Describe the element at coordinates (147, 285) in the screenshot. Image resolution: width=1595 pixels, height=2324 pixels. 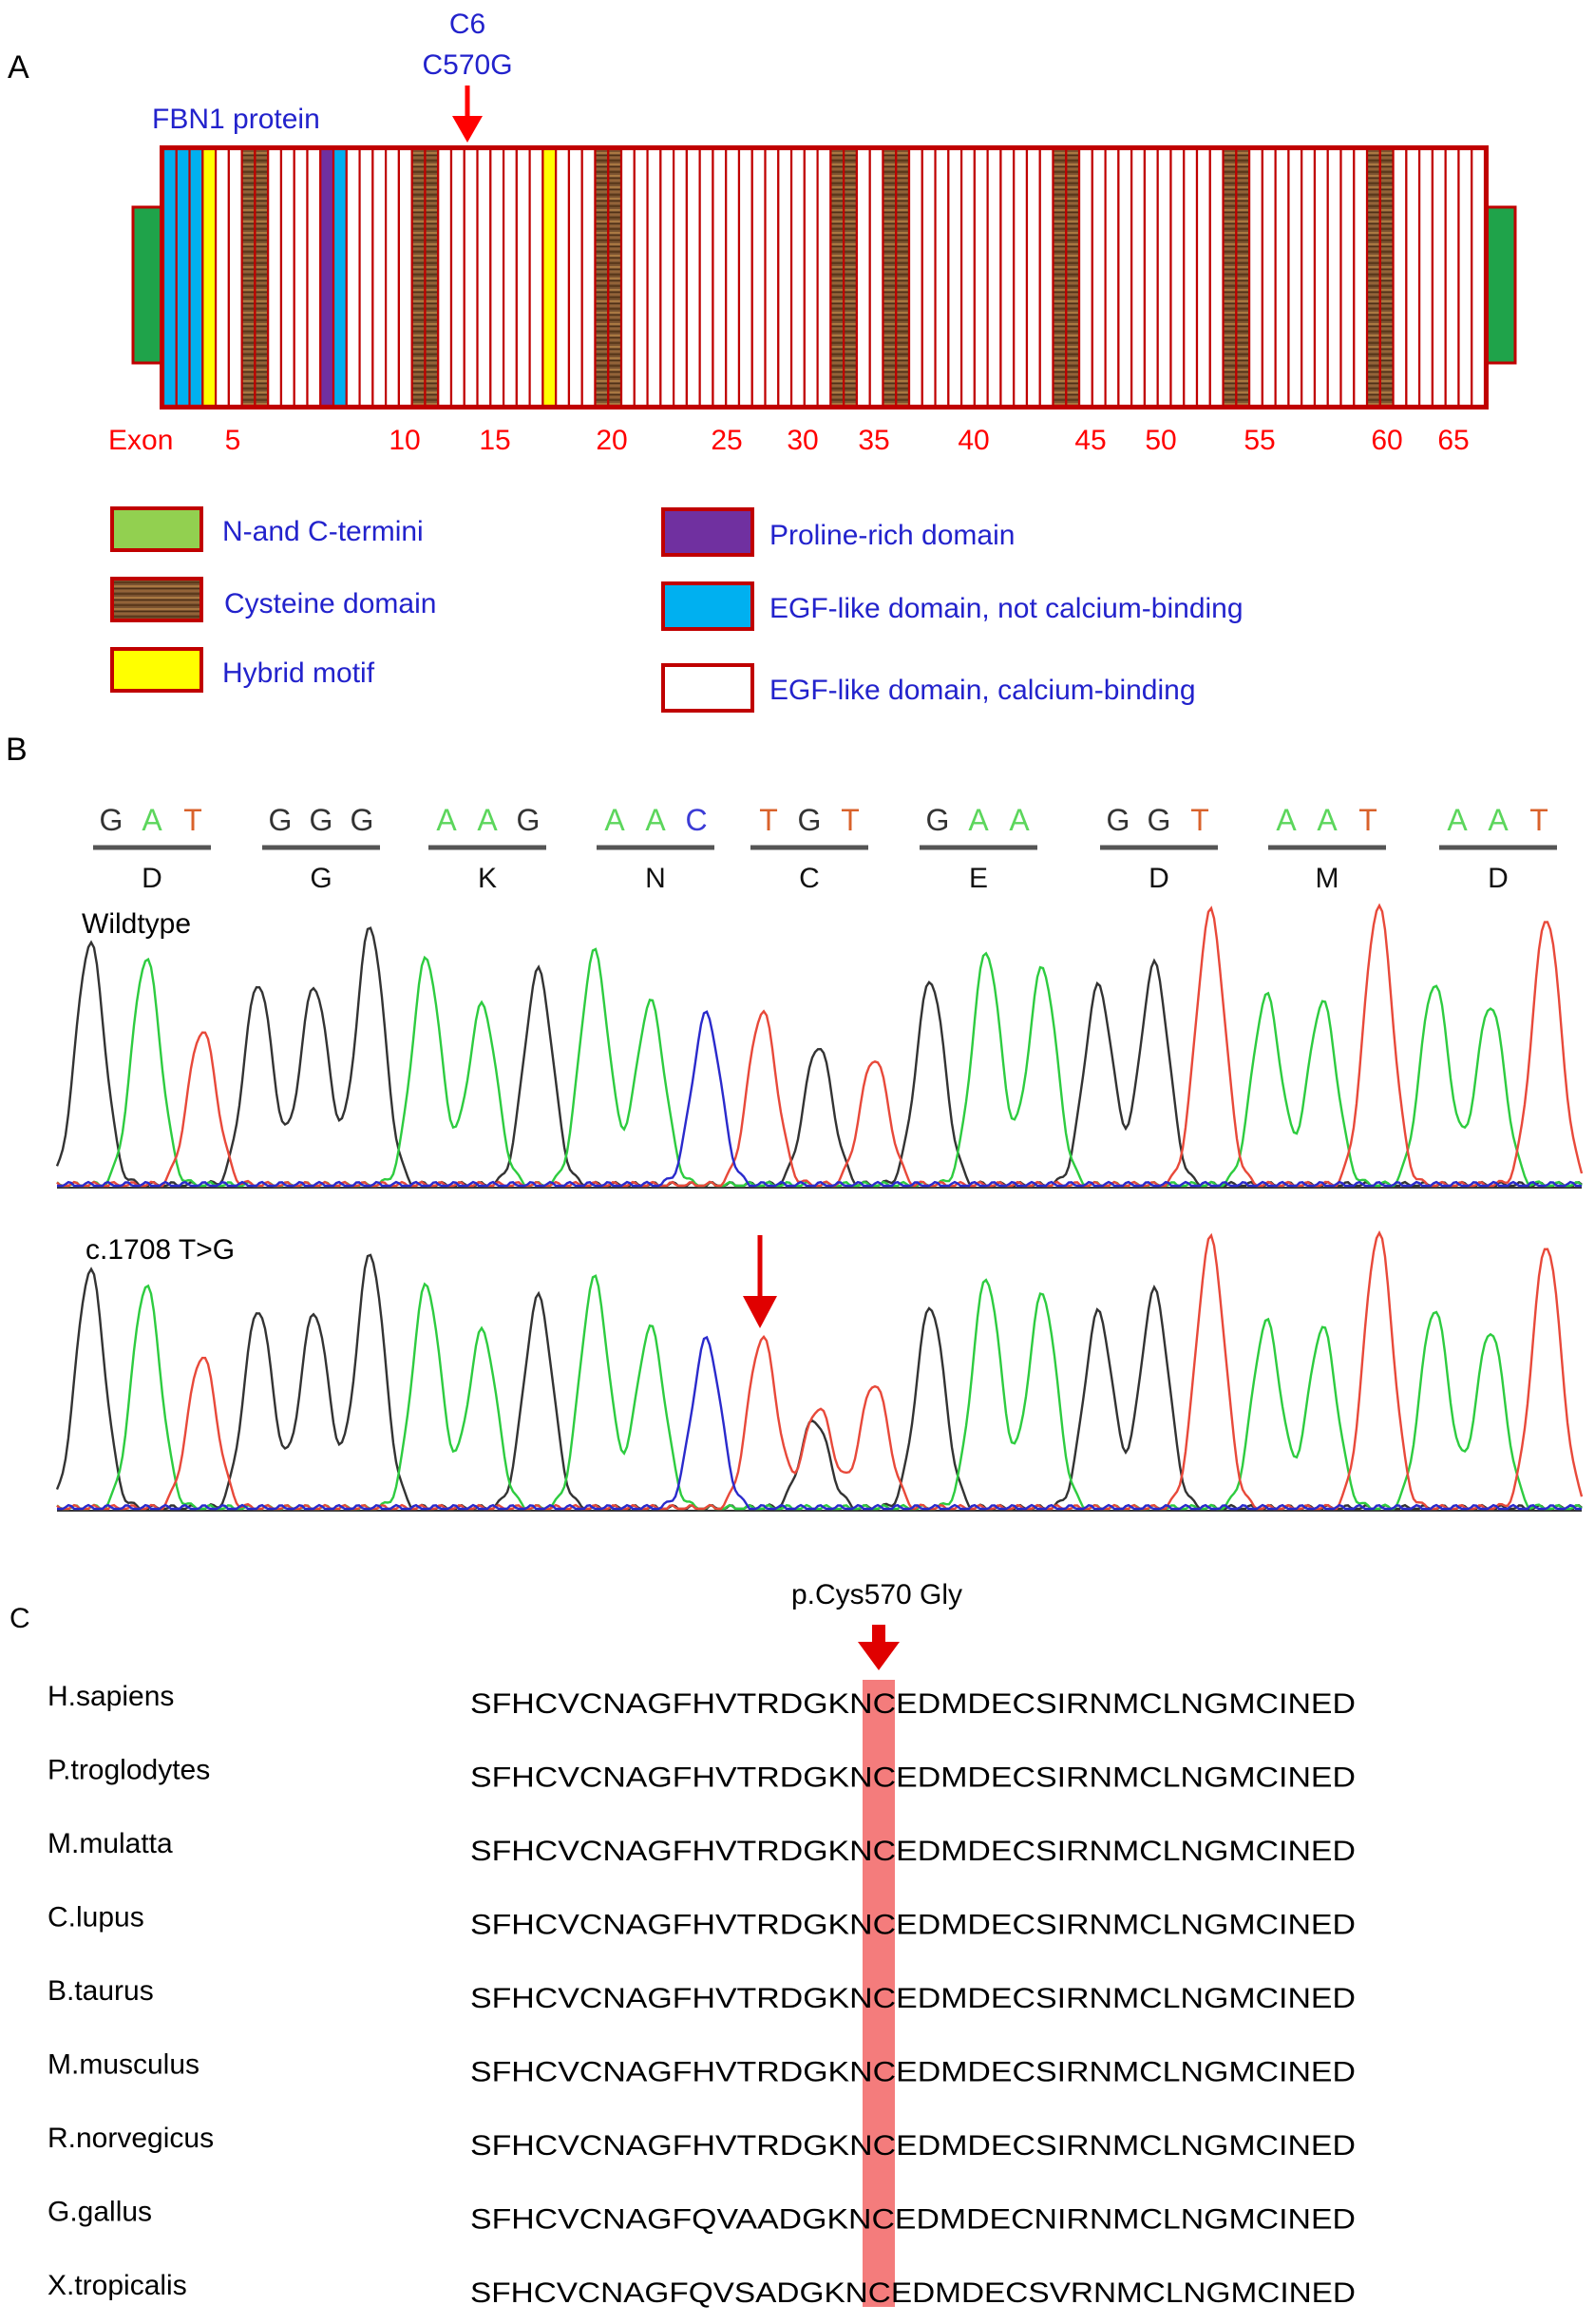
I see `n-terminus` at that location.